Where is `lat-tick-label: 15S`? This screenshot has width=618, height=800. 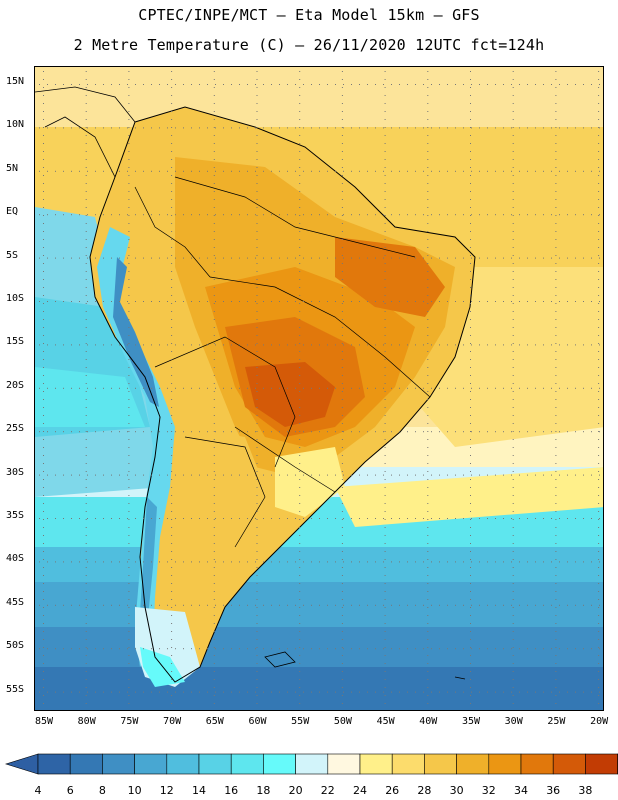 lat-tick-label: 15S is located at coordinates (15, 342).